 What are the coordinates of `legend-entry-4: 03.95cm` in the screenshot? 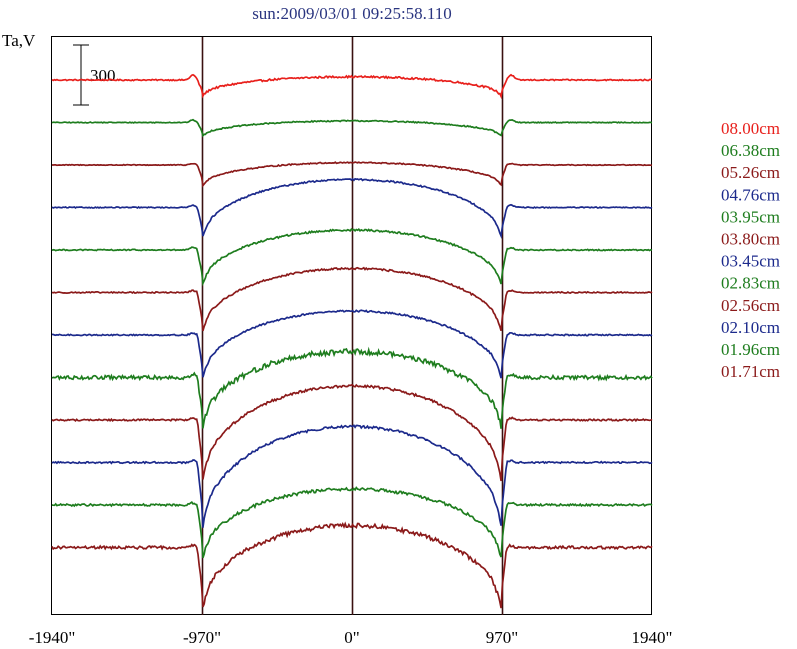 It's located at (750, 216).